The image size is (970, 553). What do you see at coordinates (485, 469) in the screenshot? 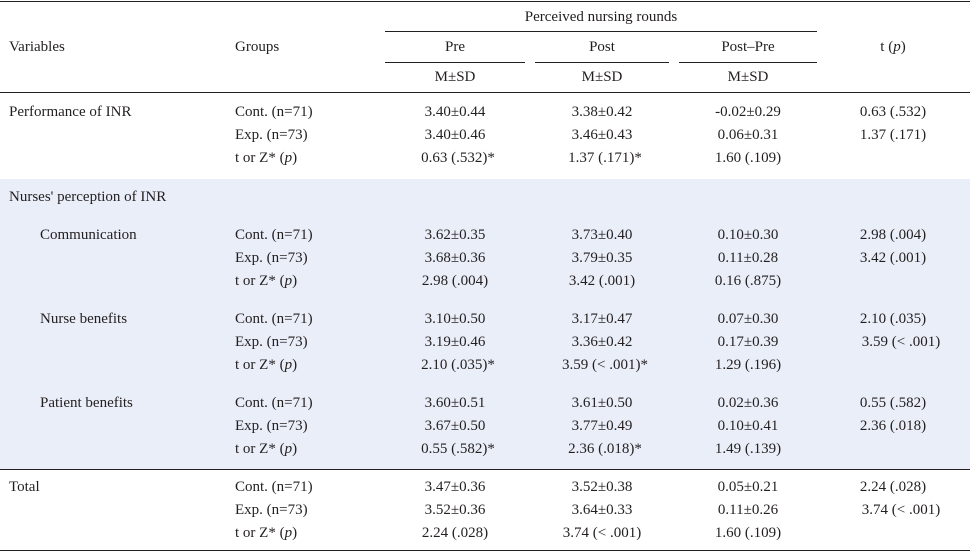
I see `total-rule` at bounding box center [485, 469].